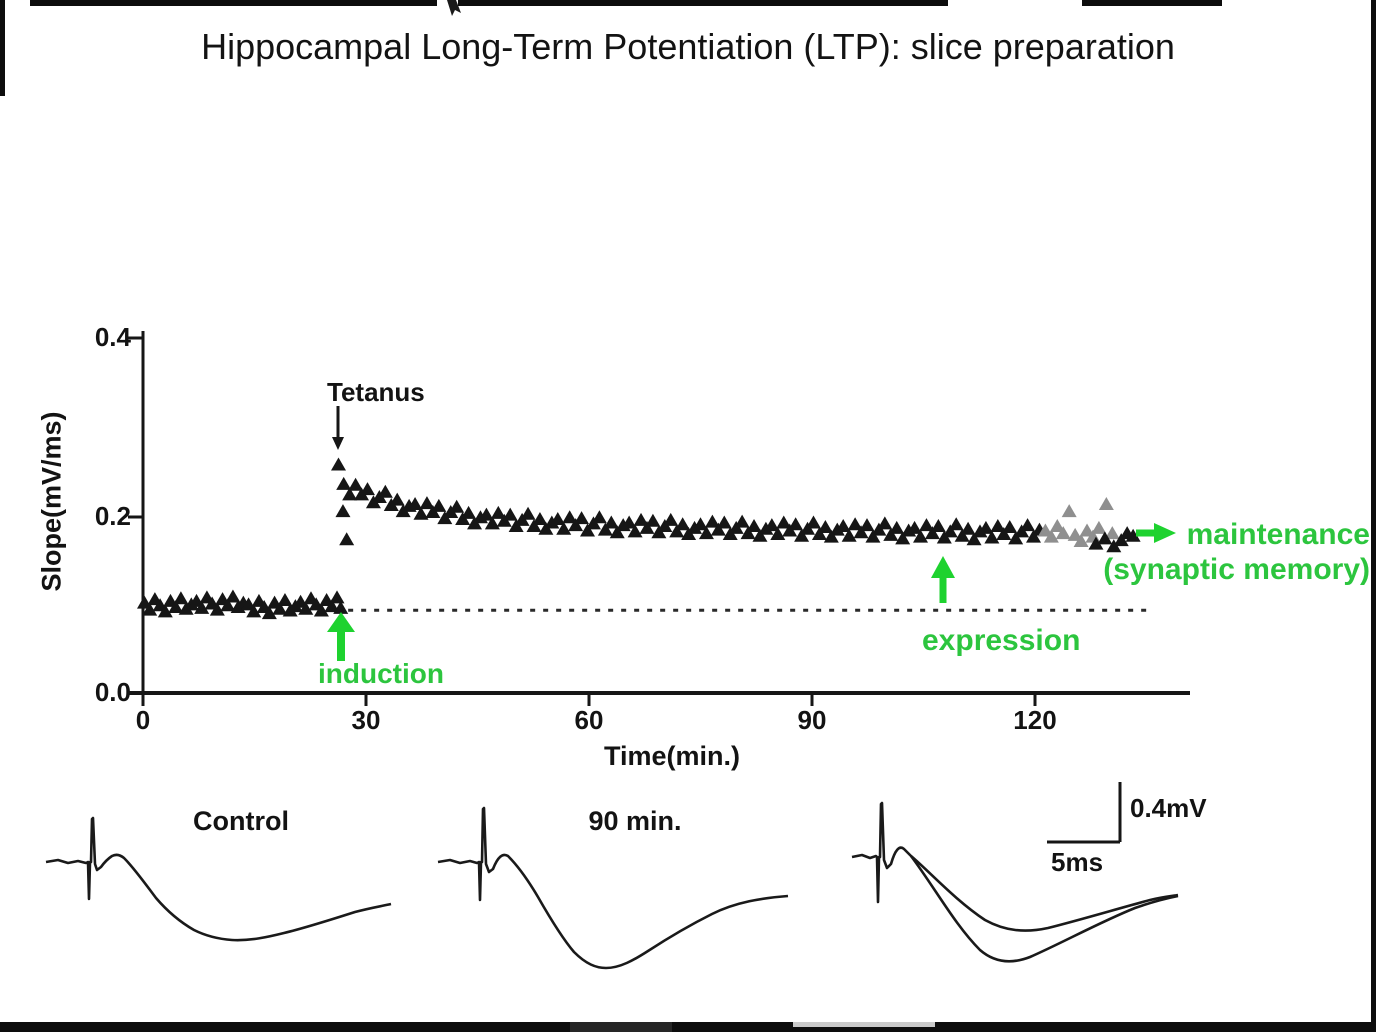 Image resolution: width=1376 pixels, height=1032 pixels. Describe the element at coordinates (812, 720) in the screenshot. I see `x-tick-90: 90` at that location.